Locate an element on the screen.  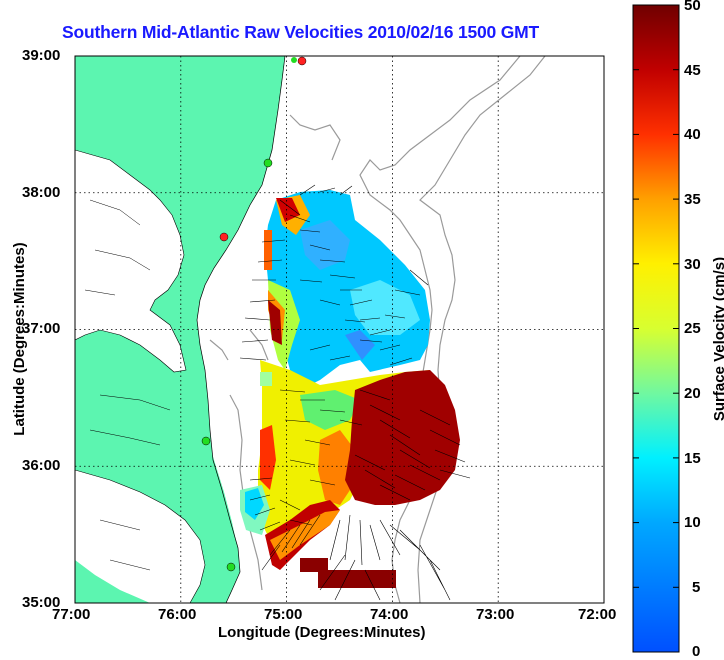
colorbar-tick-label: 25 is located at coordinates (692, 328).